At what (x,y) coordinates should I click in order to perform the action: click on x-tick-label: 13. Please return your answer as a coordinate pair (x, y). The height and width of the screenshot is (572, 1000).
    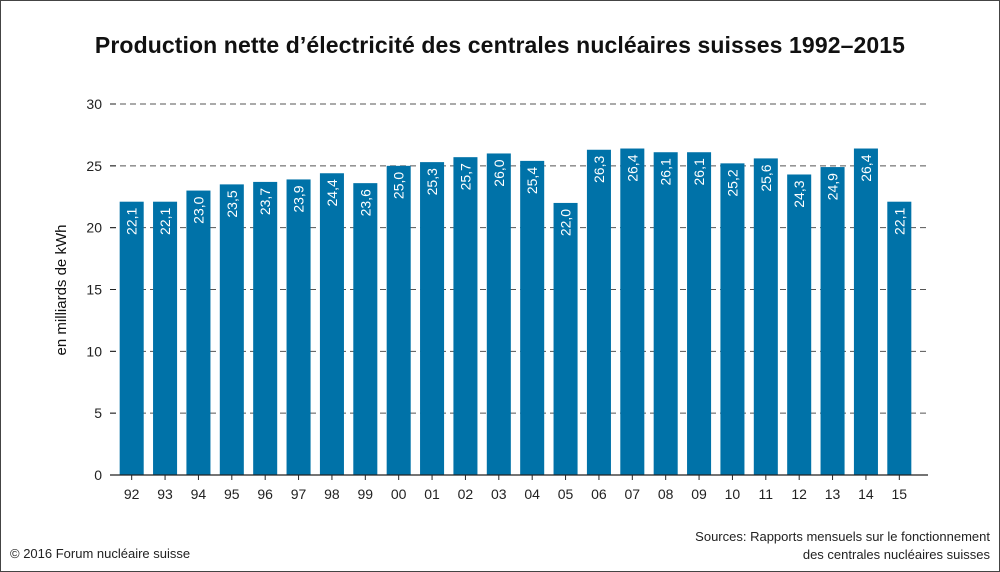
    Looking at the image, I should click on (833, 494).